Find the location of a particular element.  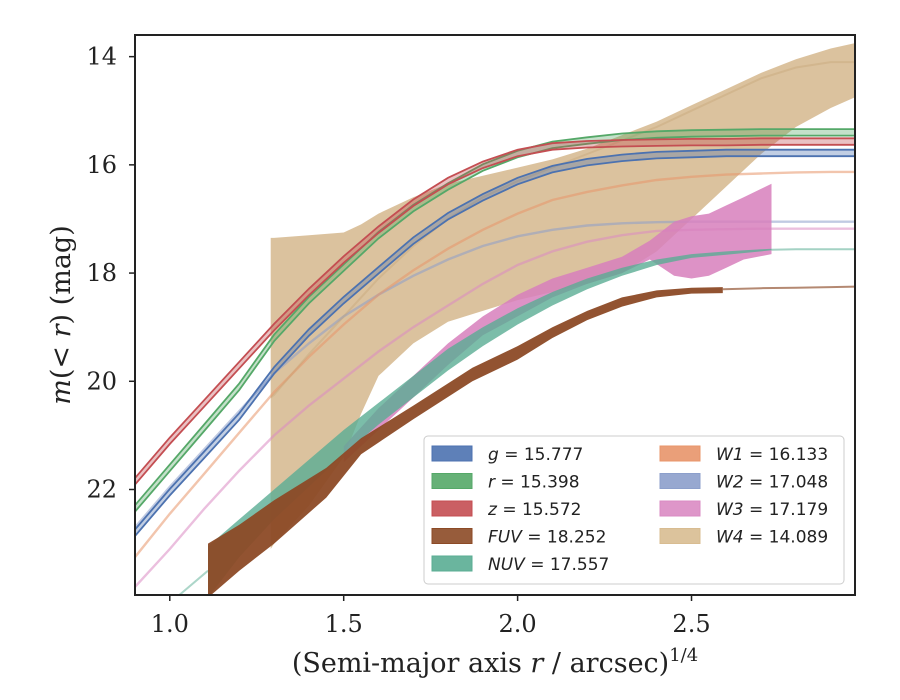

line-nuv-outer is located at coordinates (813, 249).